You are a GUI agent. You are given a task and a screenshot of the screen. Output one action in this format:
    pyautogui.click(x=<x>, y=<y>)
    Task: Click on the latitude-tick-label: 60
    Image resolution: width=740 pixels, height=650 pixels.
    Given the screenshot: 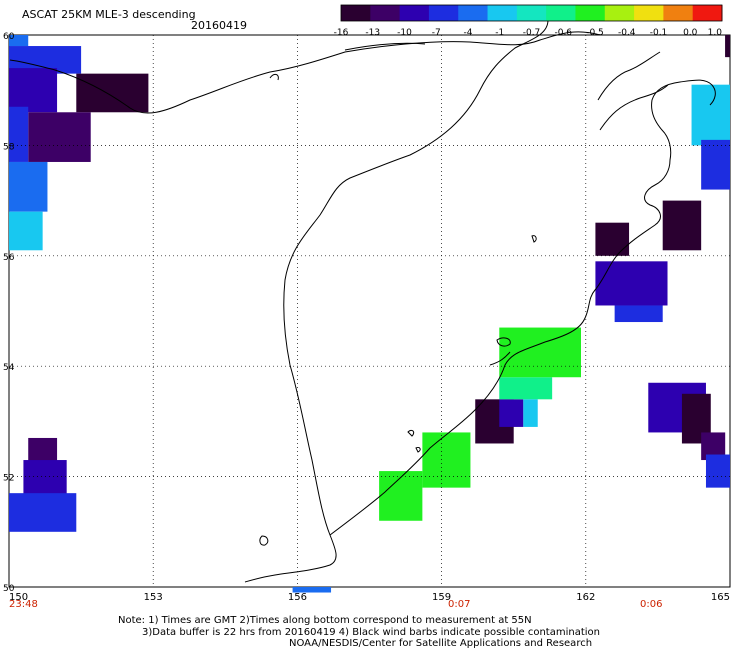 What is the action you would take?
    pyautogui.click(x=9, y=37)
    